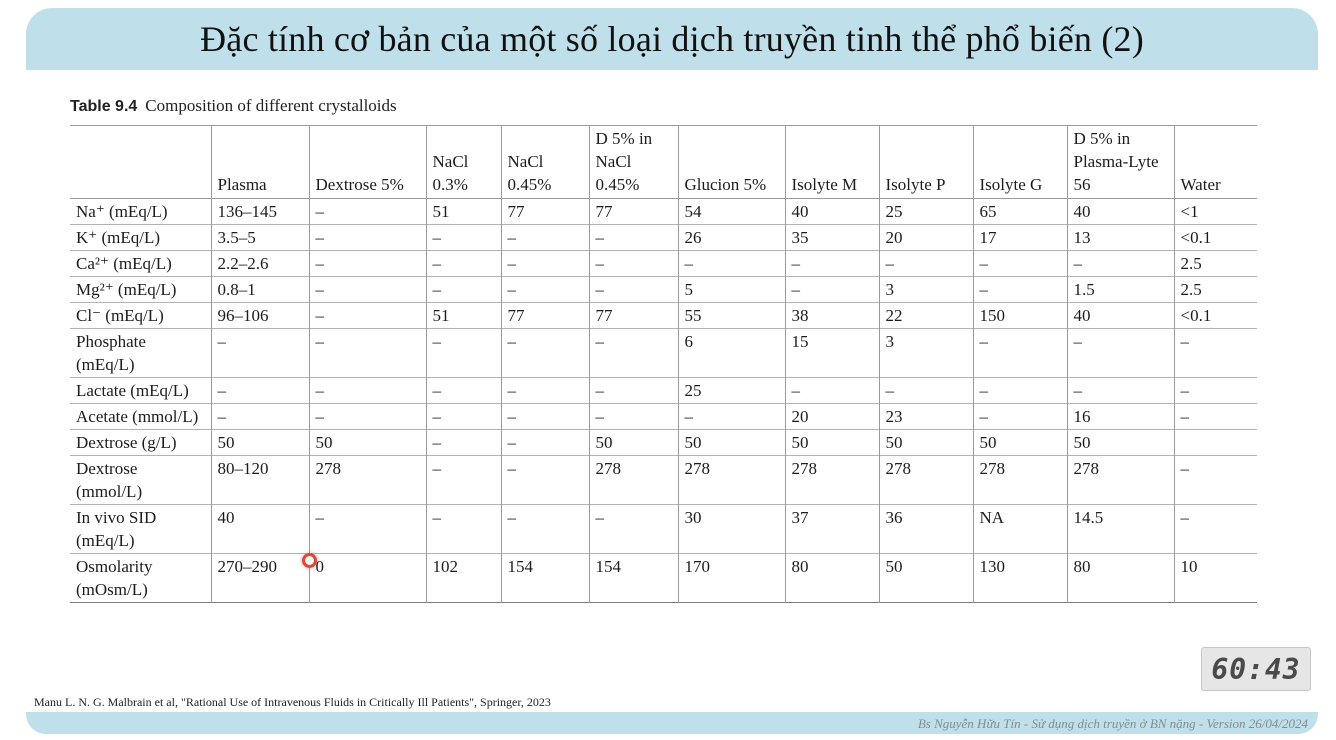  I want to click on header-cell: Dextrose 5%, so click(367, 162).